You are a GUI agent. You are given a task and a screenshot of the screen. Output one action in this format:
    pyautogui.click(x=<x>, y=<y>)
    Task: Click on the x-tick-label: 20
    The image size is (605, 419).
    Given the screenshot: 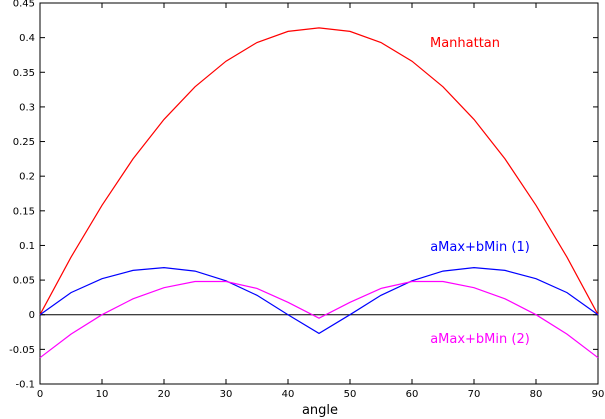 What is the action you would take?
    pyautogui.click(x=164, y=394)
    